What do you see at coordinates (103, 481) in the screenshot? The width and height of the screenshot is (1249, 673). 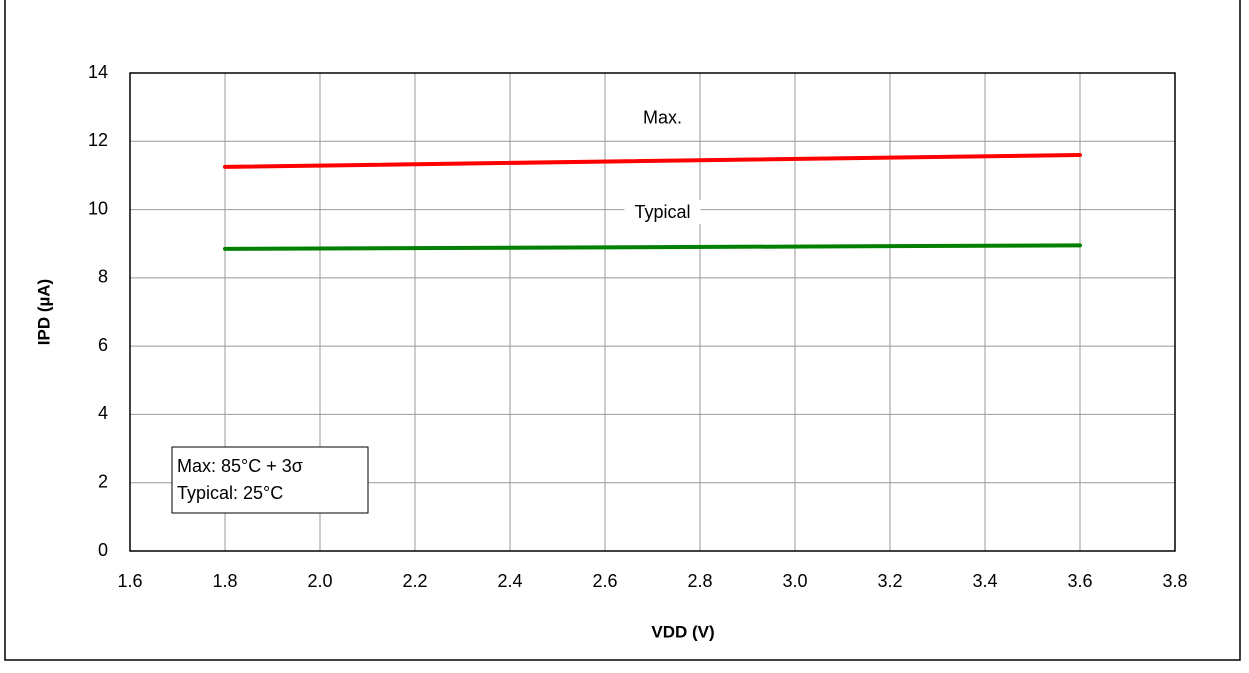 I see `y-tick-label: 2` at bounding box center [103, 481].